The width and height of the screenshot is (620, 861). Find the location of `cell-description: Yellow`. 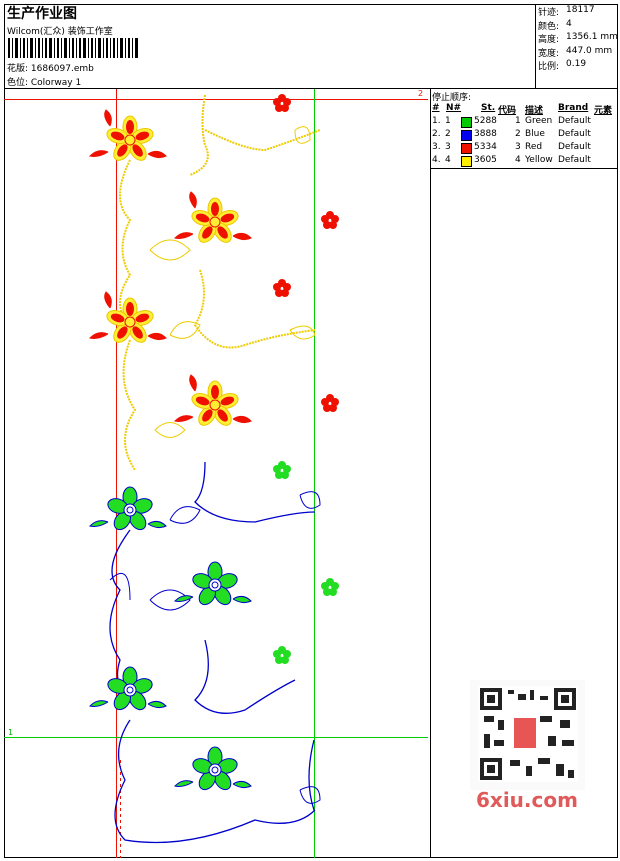

cell-description: Yellow is located at coordinates (539, 160).